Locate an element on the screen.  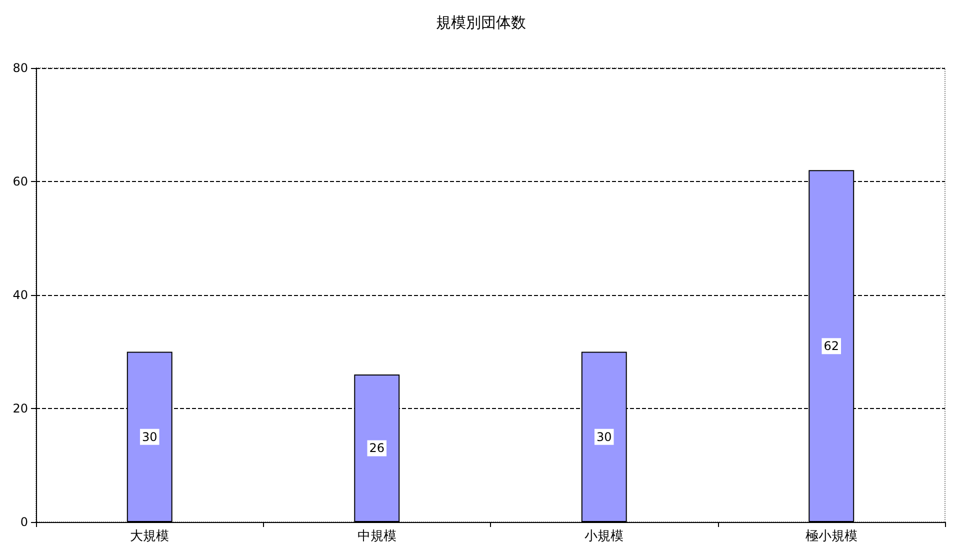
y-tick-label: 0 is located at coordinates (24, 522).